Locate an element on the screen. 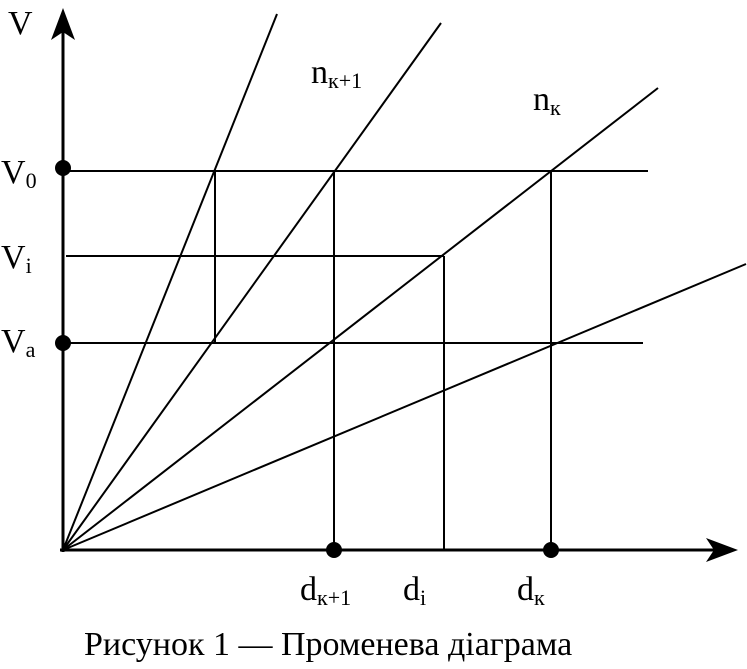 Image resolution: width=747 pixels, height=669 pixels. x-axis-arrow is located at coordinates (722, 550).